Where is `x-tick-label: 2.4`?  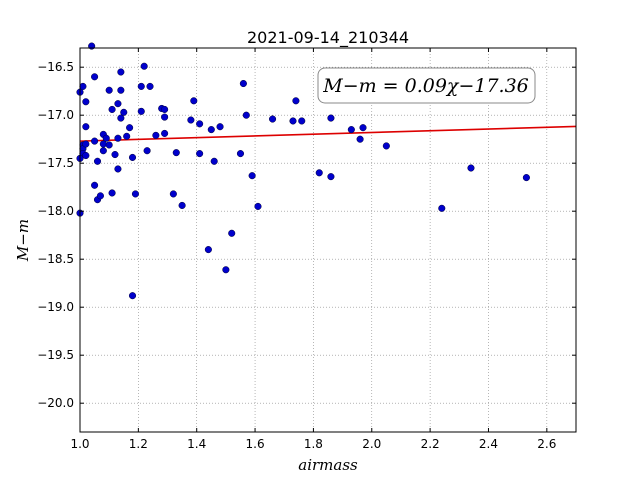
x-tick-label: 2.4 is located at coordinates (488, 444).